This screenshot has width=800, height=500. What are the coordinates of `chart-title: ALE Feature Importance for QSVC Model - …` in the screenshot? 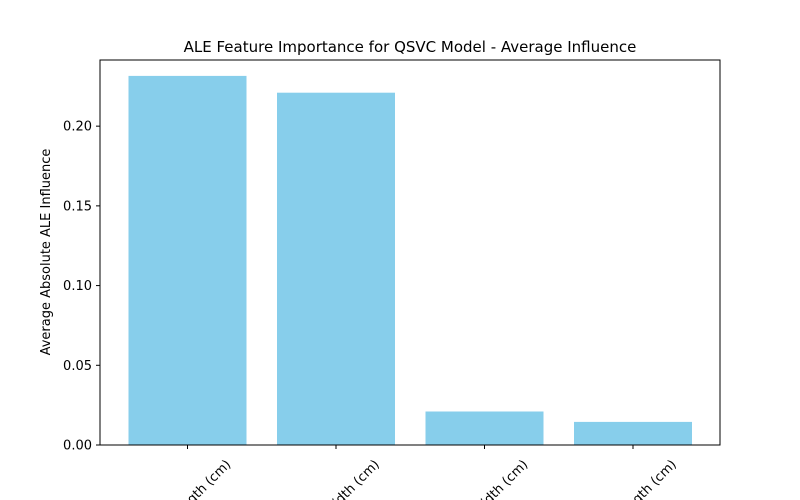 It's located at (410, 47).